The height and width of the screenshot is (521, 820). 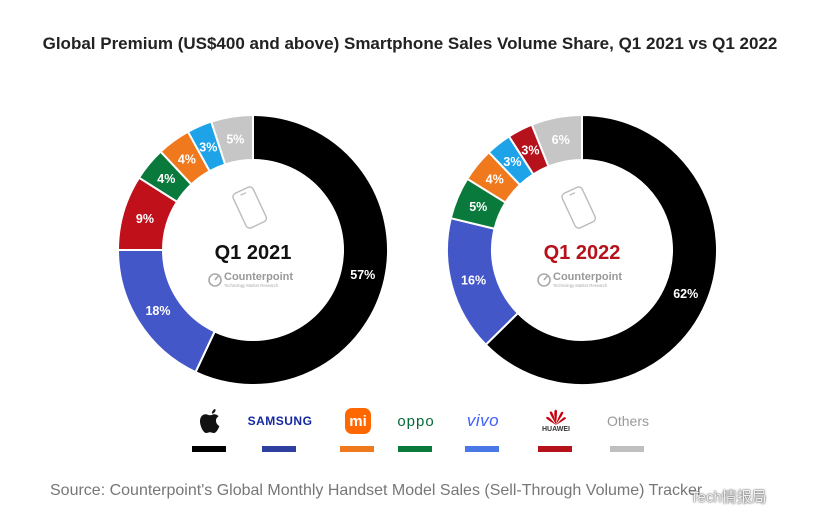 I want to click on slice-label-huawei: 3%, so click(x=530, y=151).